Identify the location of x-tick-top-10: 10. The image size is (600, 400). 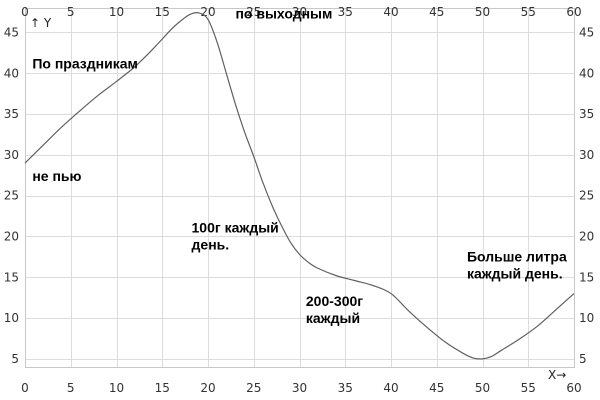
(116, 12).